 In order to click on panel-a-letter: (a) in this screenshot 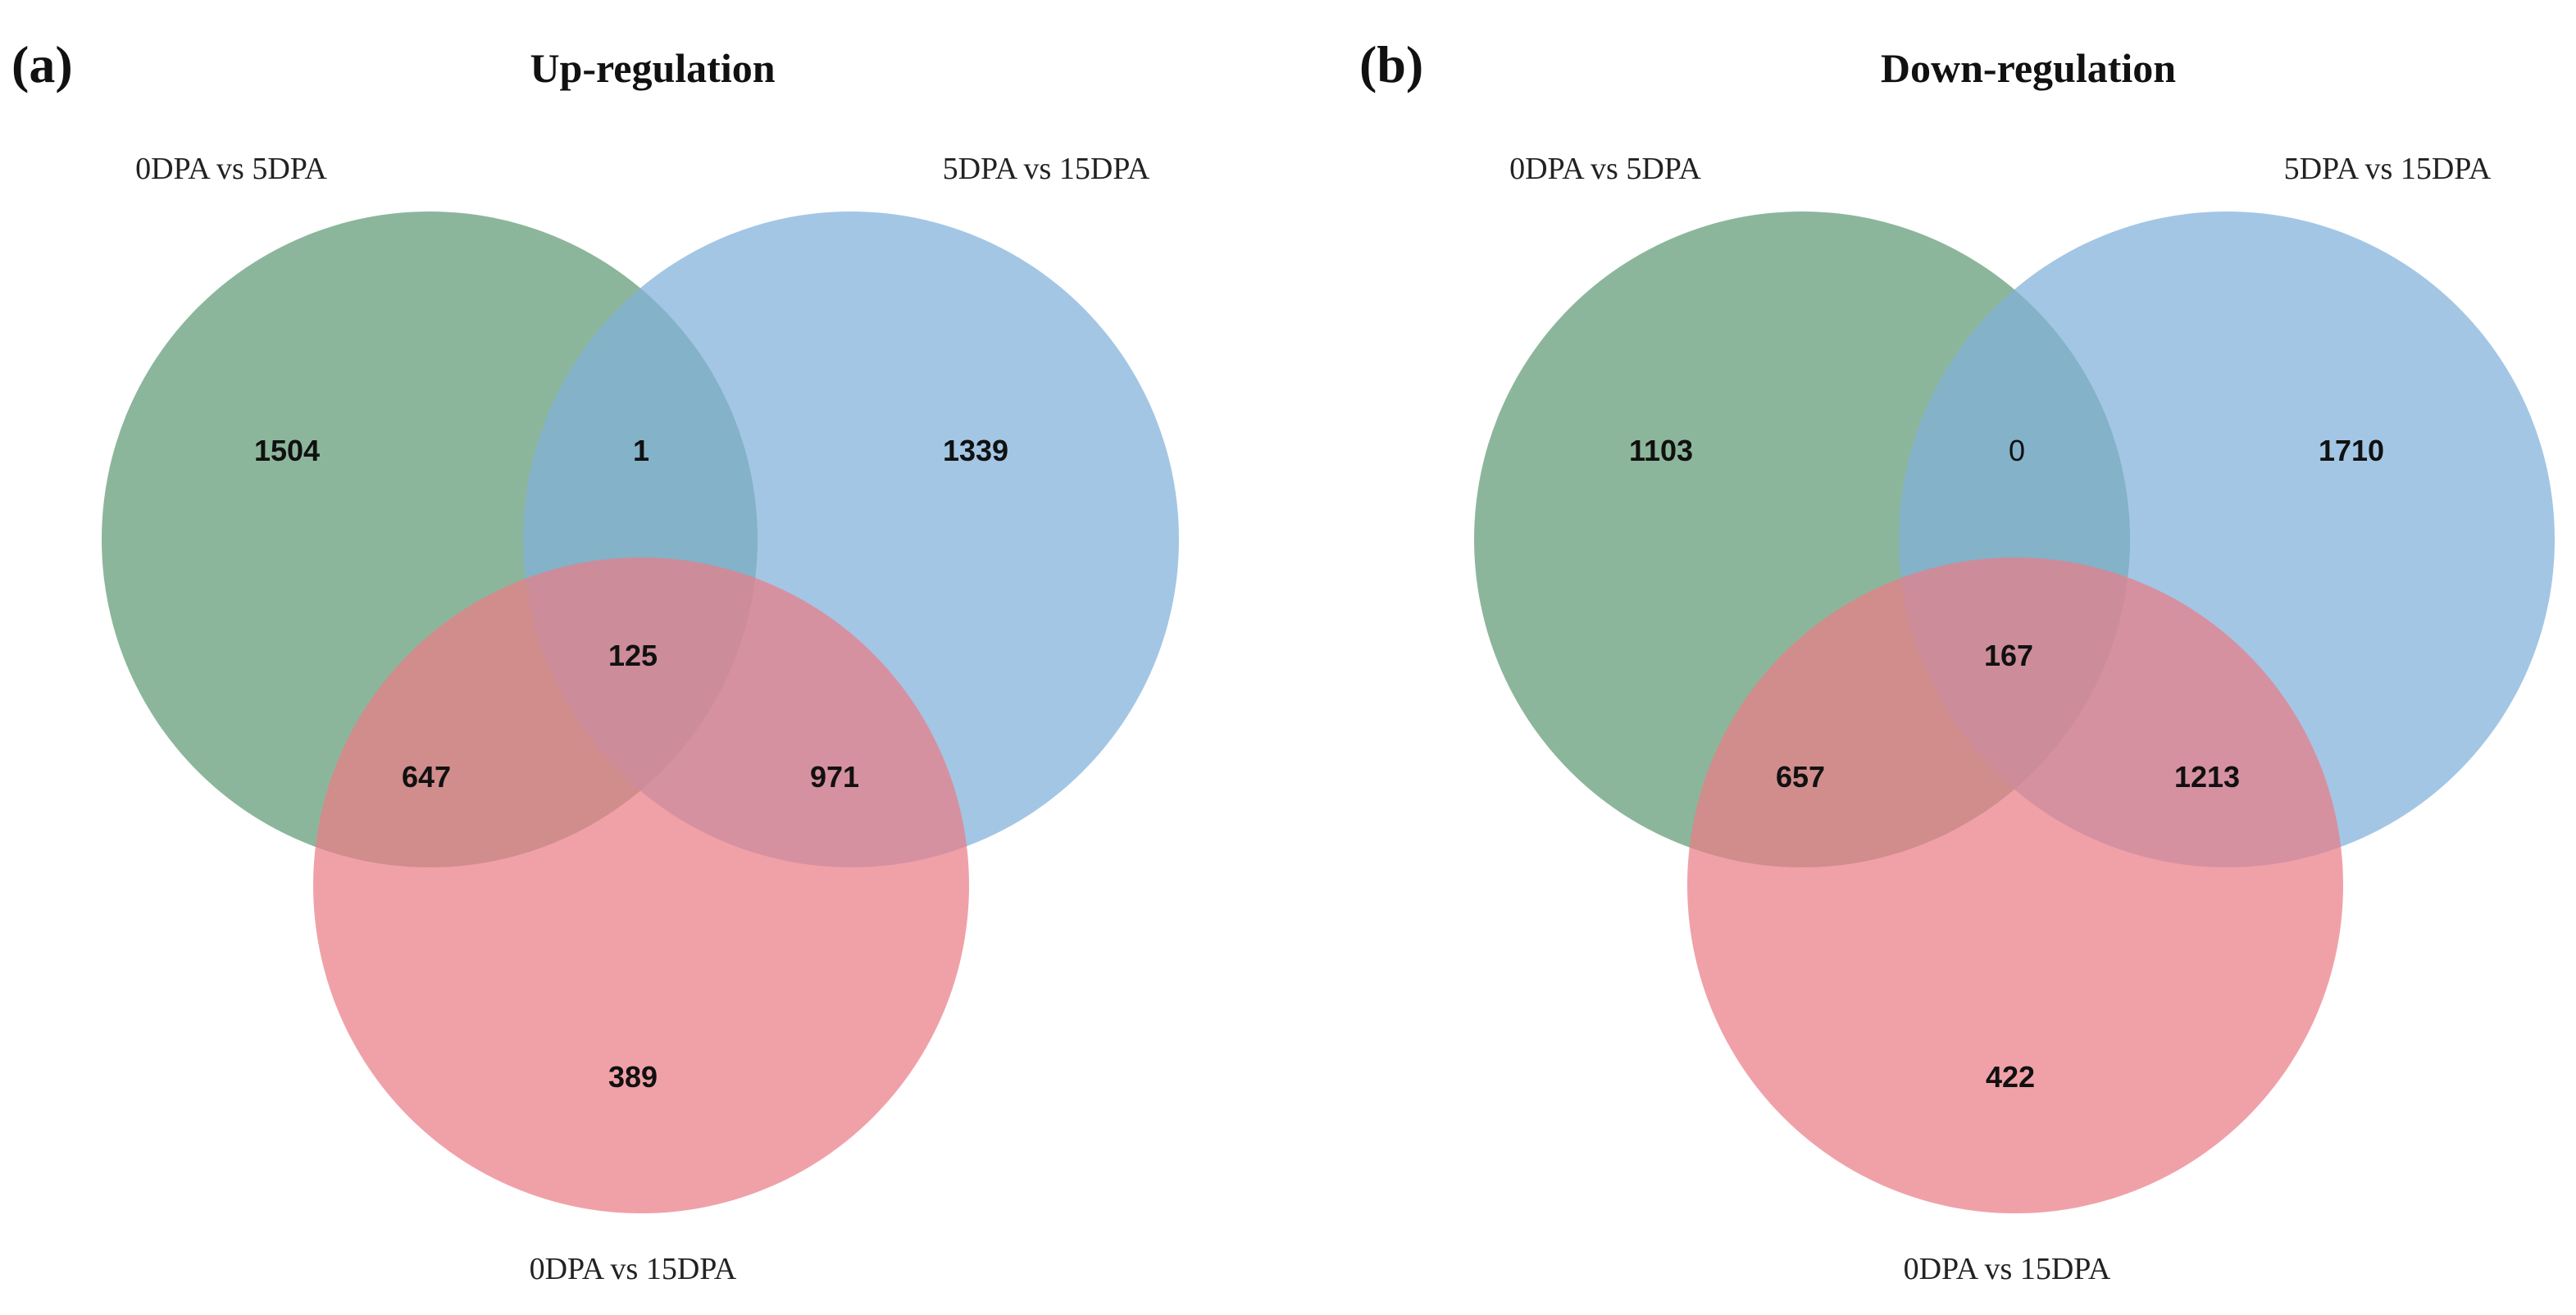, I will do `click(42, 64)`.